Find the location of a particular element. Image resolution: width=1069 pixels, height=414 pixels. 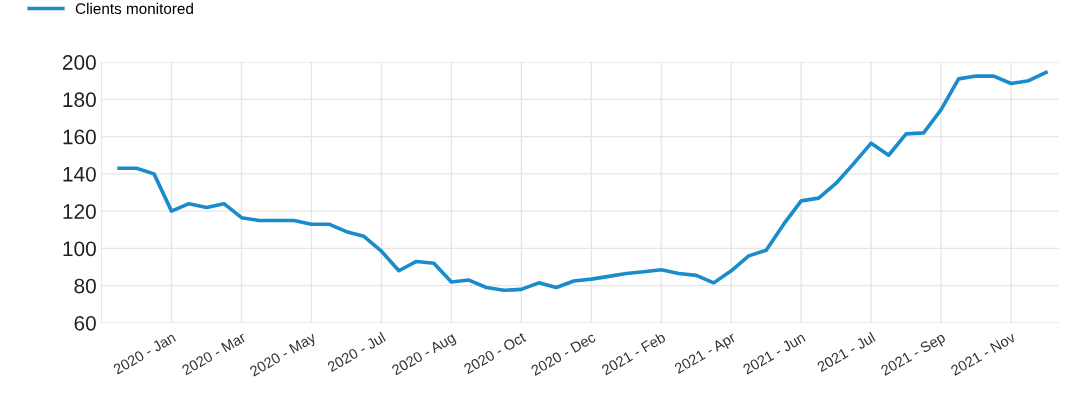

x-tick-label: 2020 - Dec is located at coordinates (563, 353).